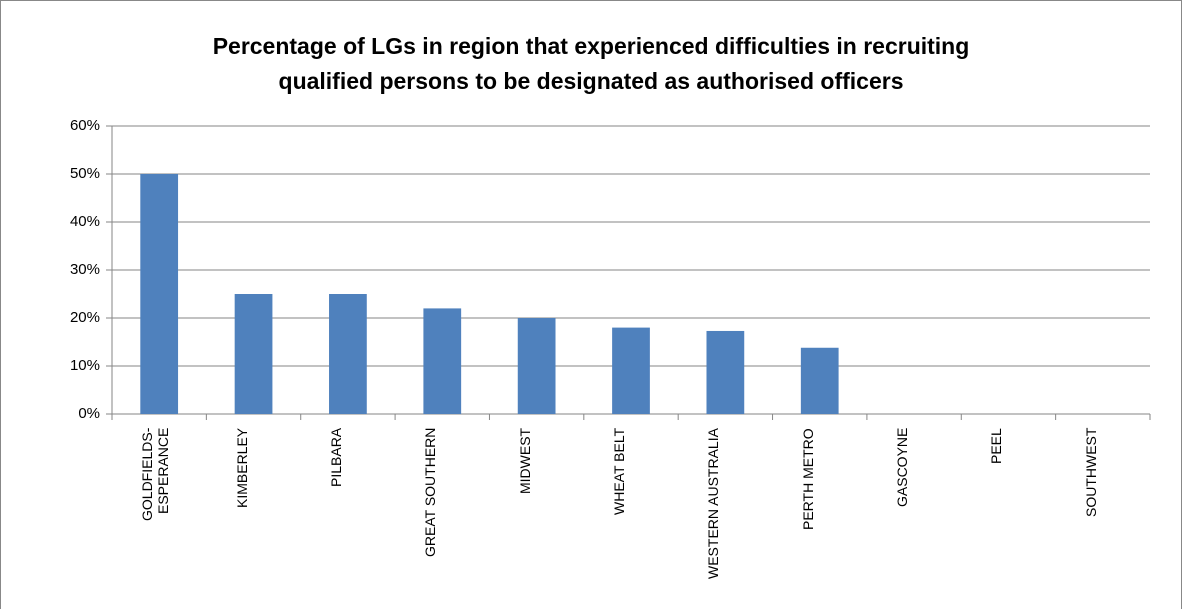 This screenshot has height=609, width=1182. What do you see at coordinates (430, 493) in the screenshot?
I see `x-tick-label: GREAT SOUTHERN` at bounding box center [430, 493].